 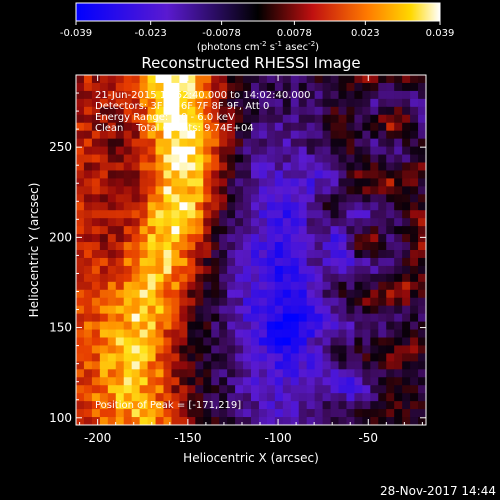 I want to click on y-tick-label: 200, so click(x=60, y=237).